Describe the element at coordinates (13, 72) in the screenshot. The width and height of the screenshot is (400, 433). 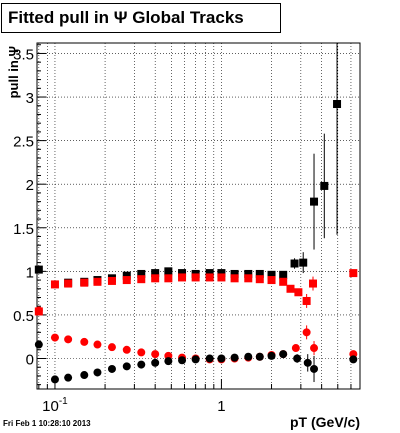
I see `y-axis-label: pull in Ψ` at that location.